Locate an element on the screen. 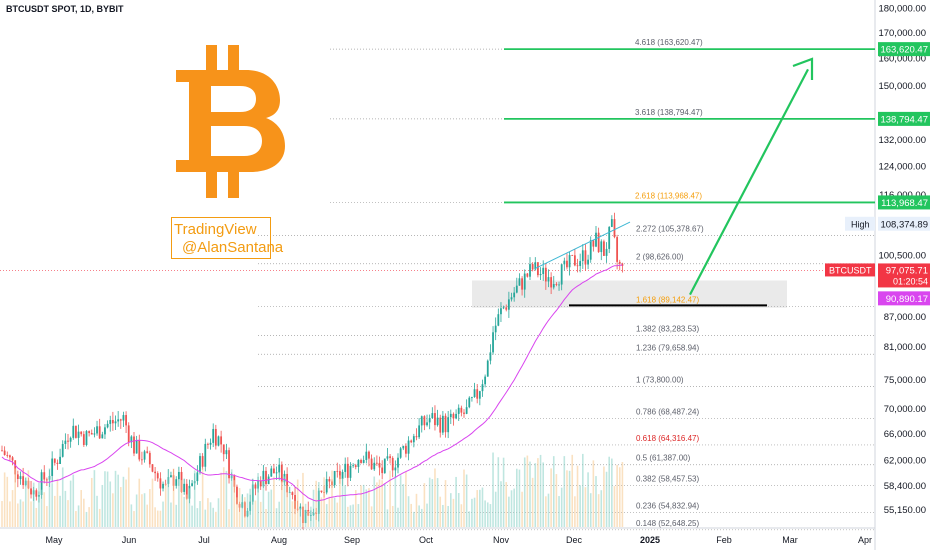 This screenshot has height=555, width=932. fib-level-label: 1.236 (79,658.94) is located at coordinates (667, 347).